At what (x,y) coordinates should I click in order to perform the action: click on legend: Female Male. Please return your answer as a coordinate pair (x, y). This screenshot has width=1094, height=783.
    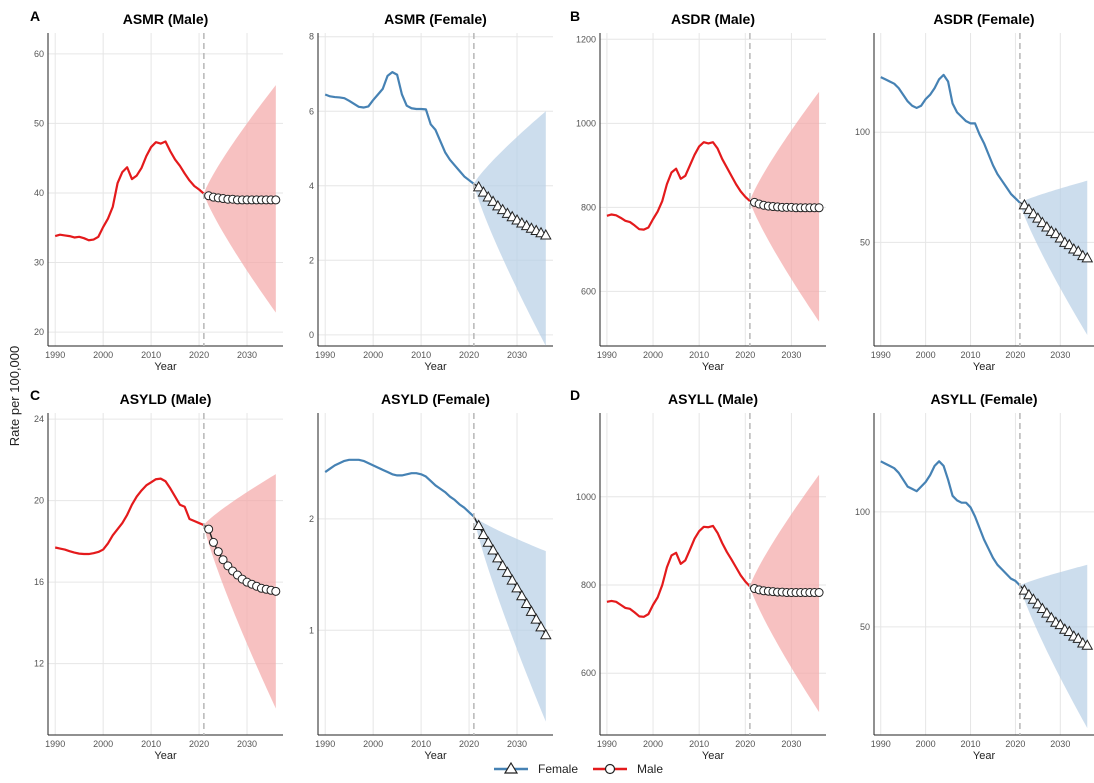
    Looking at the image, I should click on (578, 768).